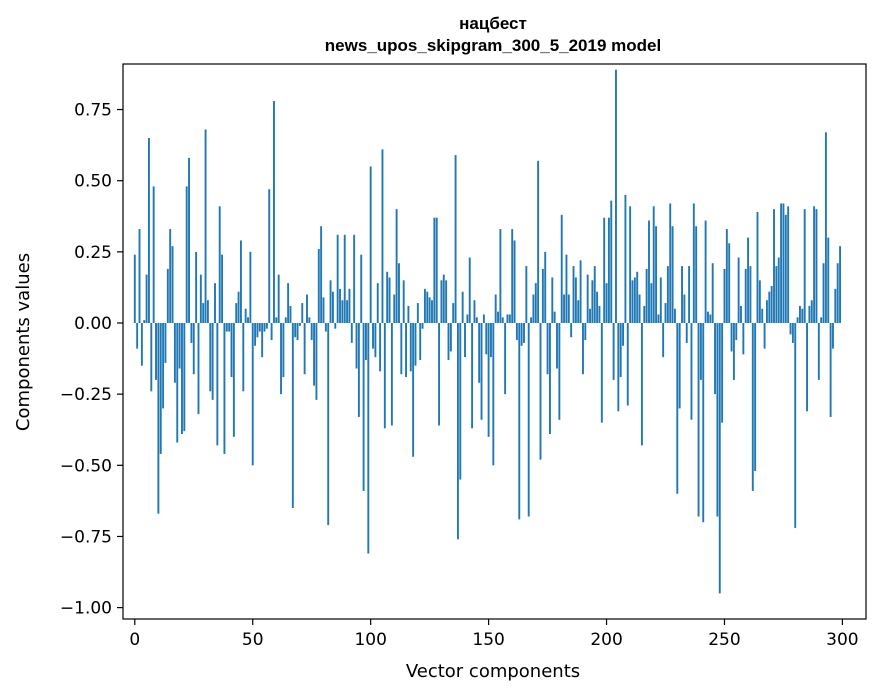 This screenshot has width=880, height=696. Describe the element at coordinates (493, 671) in the screenshot. I see `x-axis-label: Vector components` at that location.